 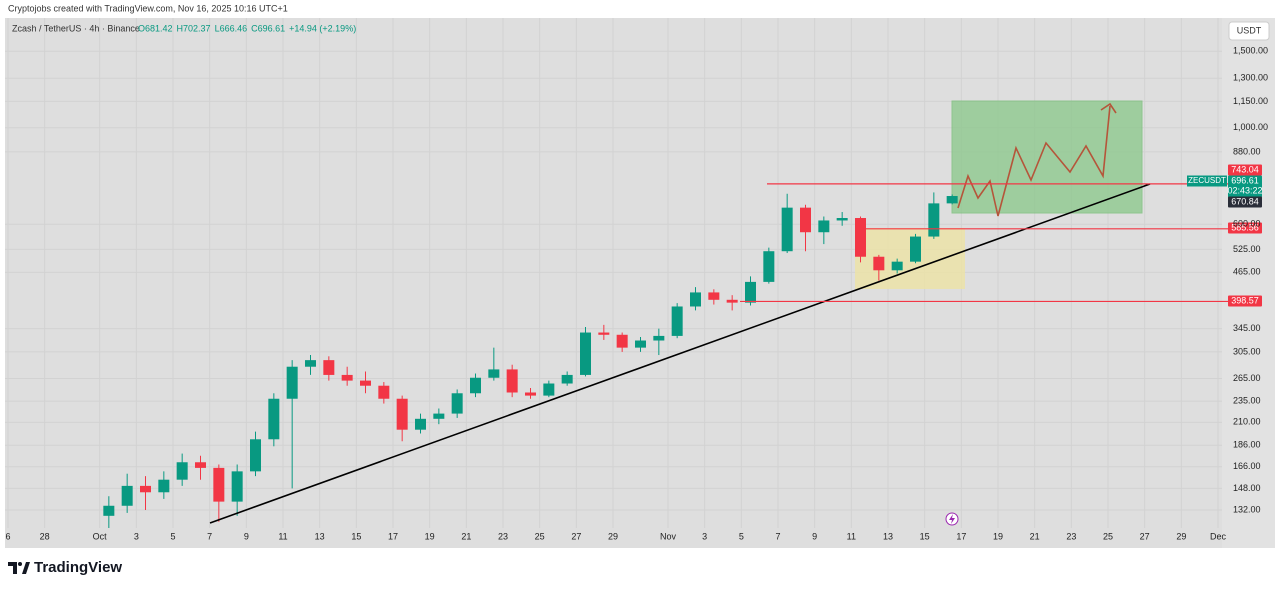 I want to click on x-tick-label: Dec, so click(x=1218, y=536).